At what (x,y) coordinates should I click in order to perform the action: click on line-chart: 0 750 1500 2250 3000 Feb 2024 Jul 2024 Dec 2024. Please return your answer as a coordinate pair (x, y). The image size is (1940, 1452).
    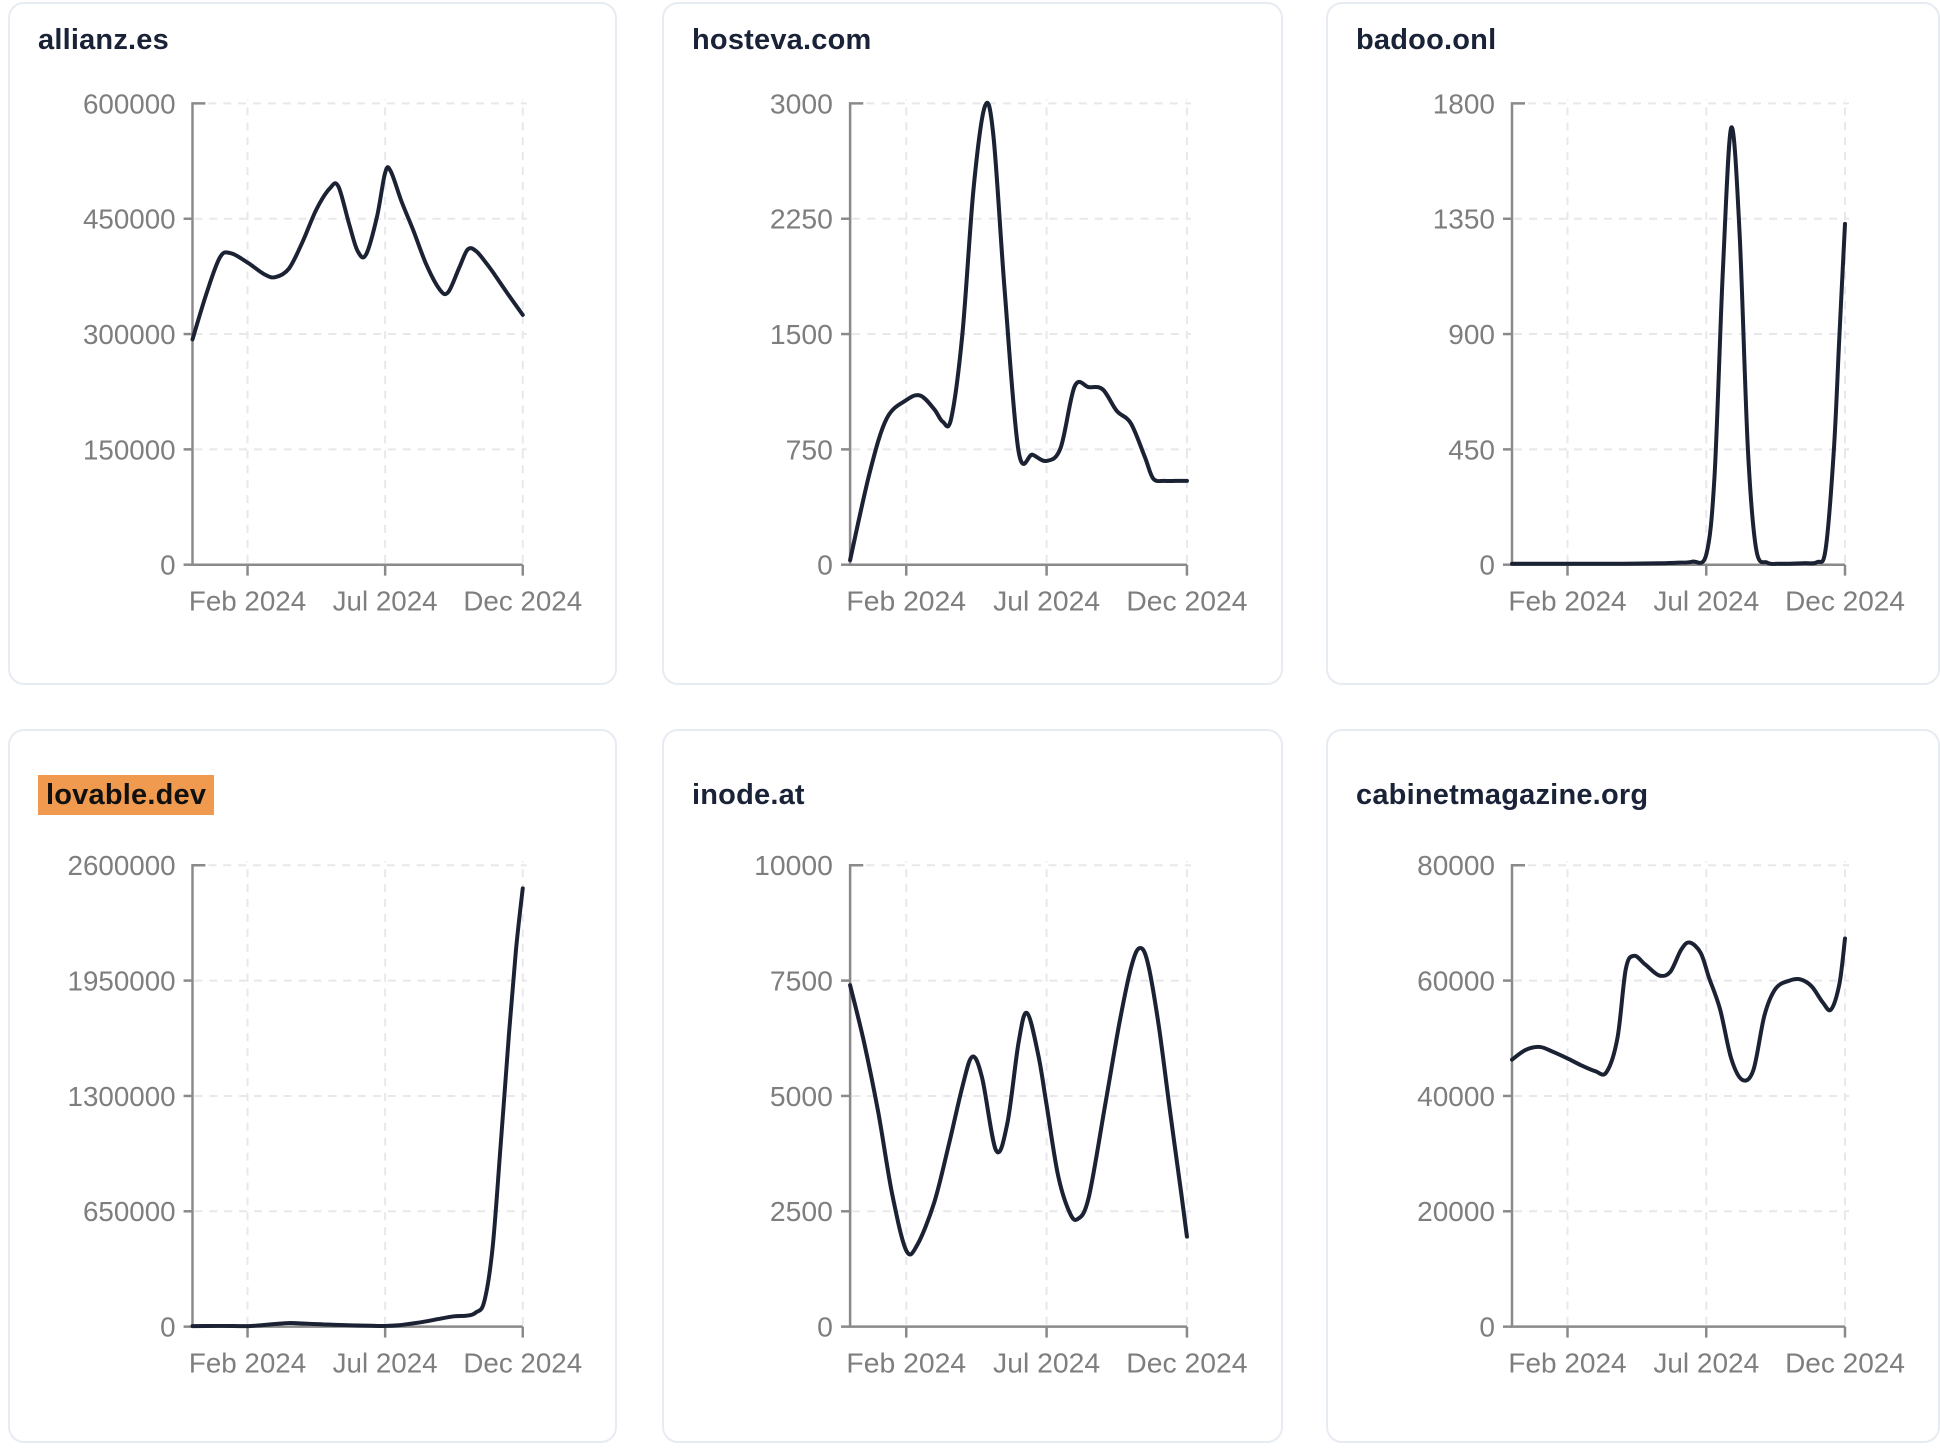
    Looking at the image, I should click on (1009, 353).